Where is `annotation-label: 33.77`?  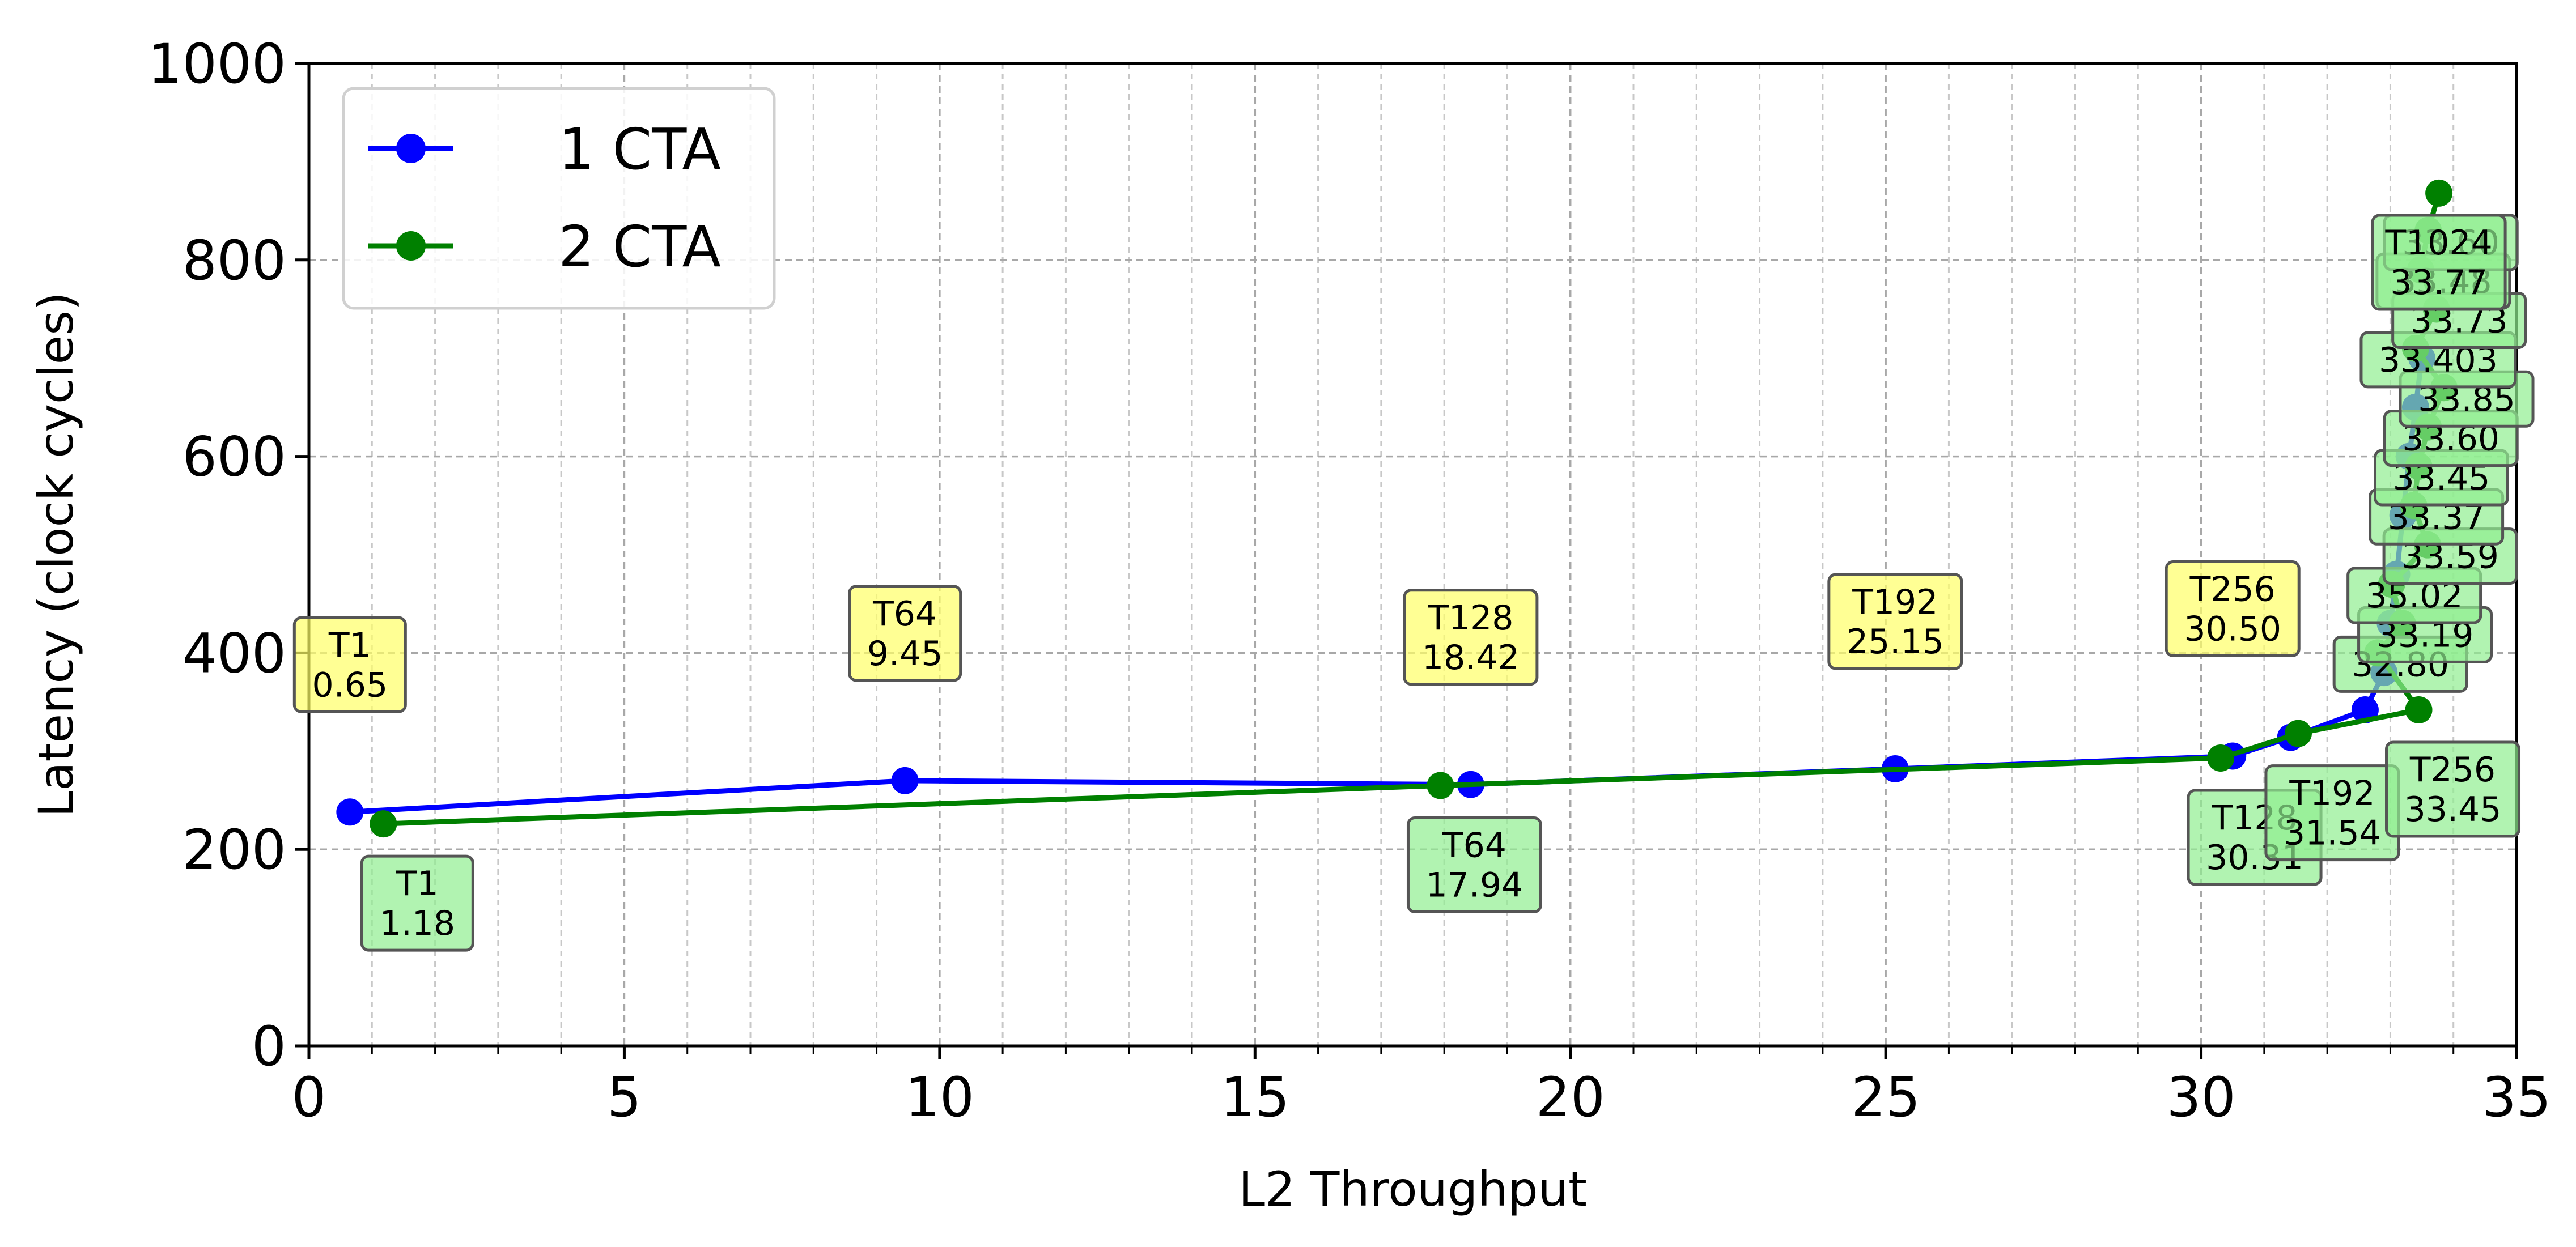 annotation-label: 33.77 is located at coordinates (2439, 283).